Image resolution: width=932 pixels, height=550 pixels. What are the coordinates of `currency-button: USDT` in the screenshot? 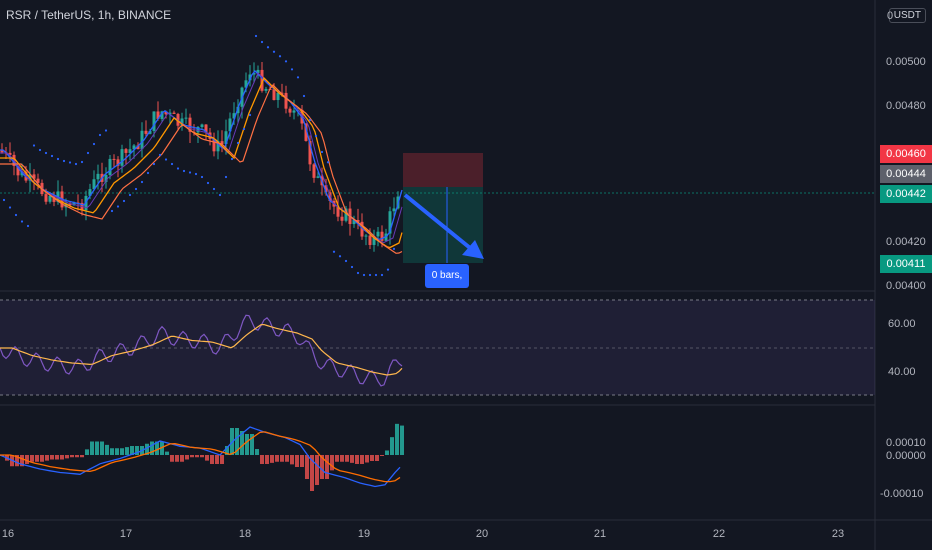 It's located at (907, 15).